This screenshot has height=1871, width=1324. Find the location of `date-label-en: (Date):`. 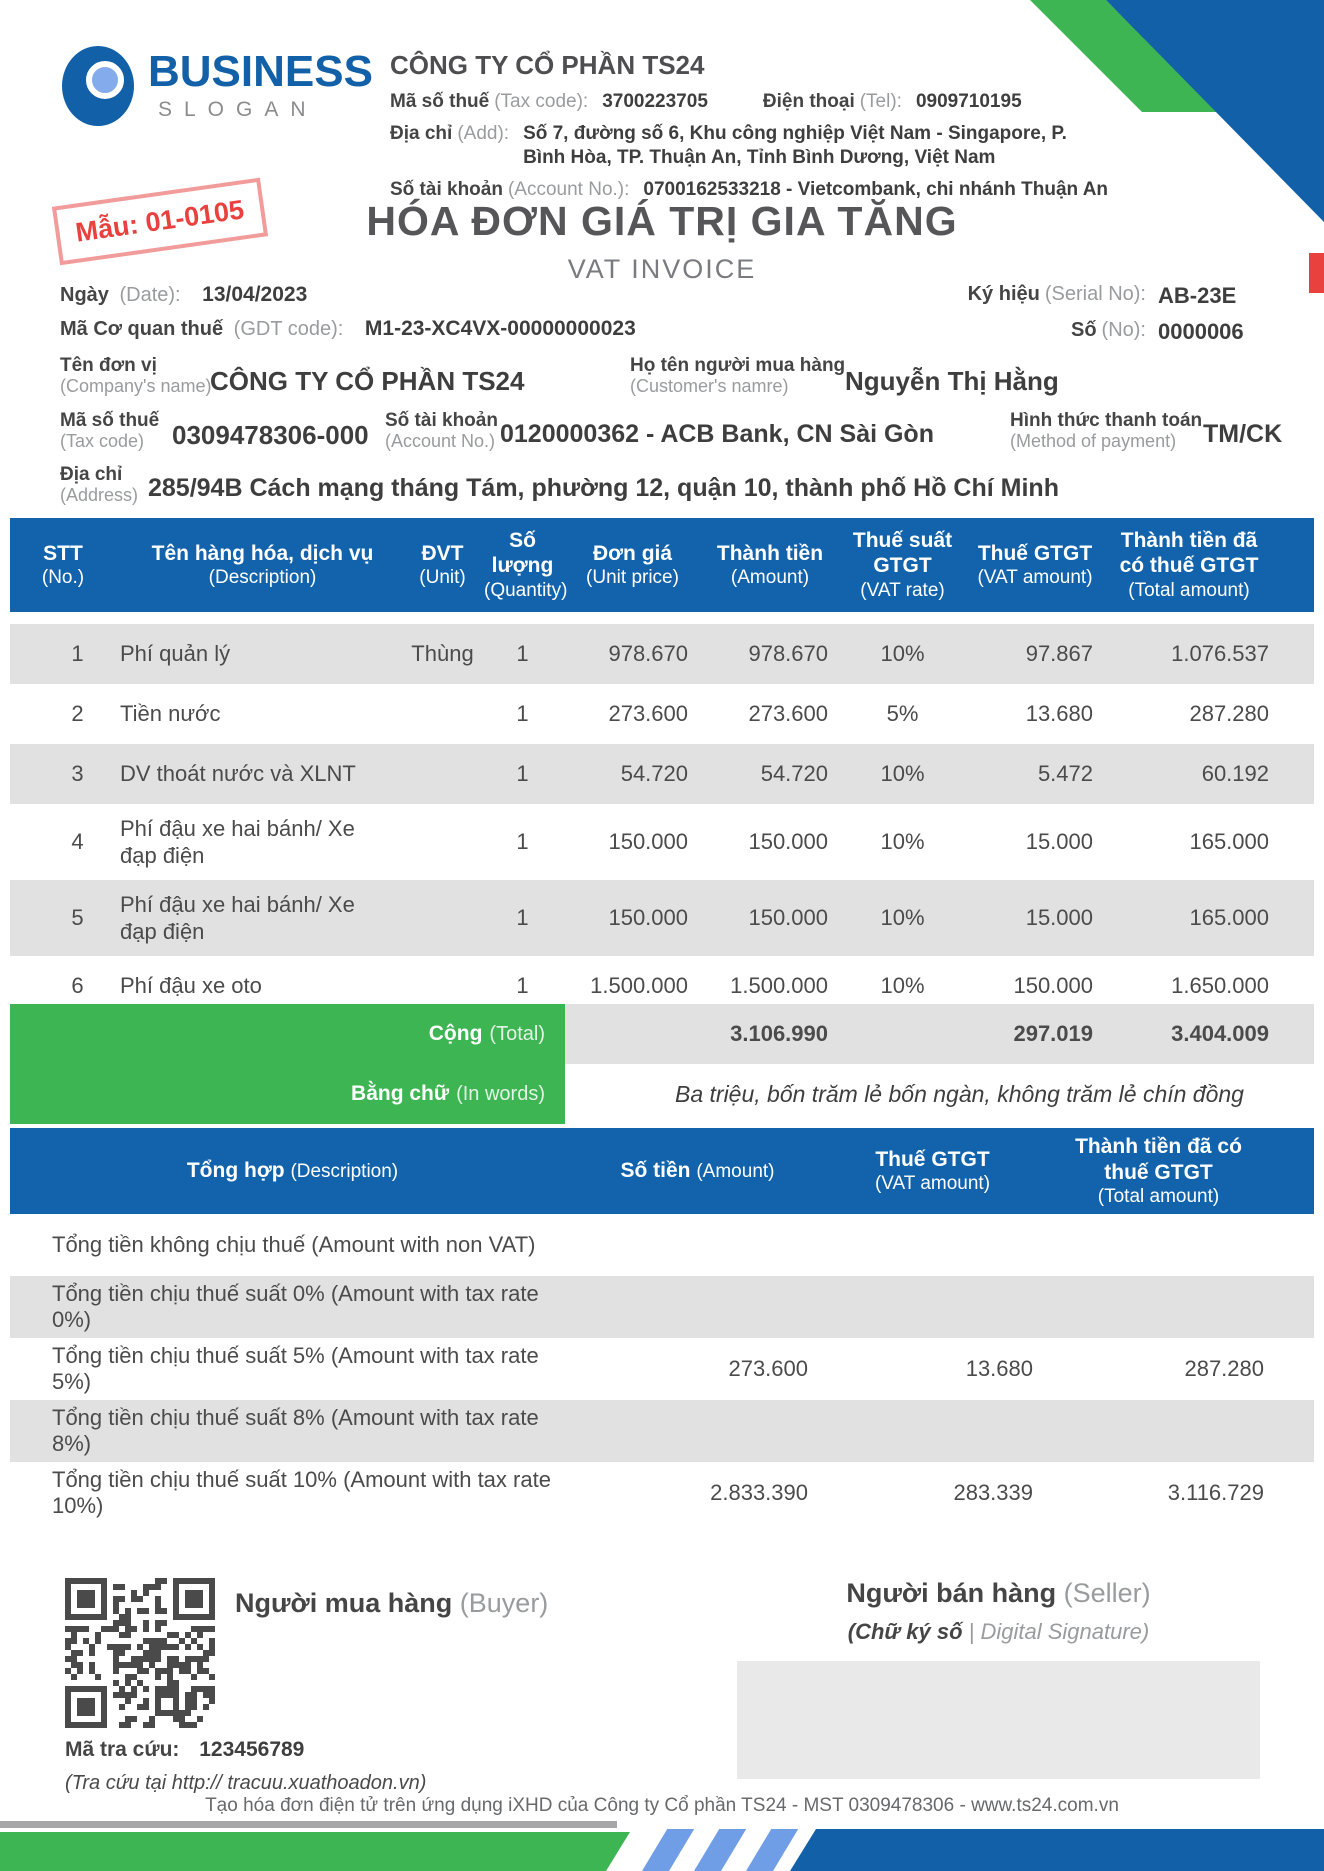

date-label-en: (Date): is located at coordinates (150, 295).